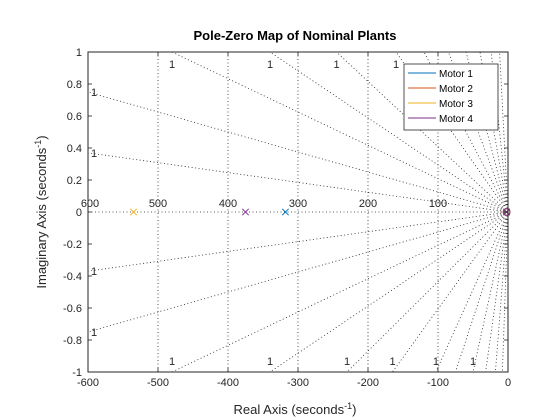 Image resolution: width=560 pixels, height=420 pixels. I want to click on x-axis-label-text: Real Axis (seconds, so click(289, 409).